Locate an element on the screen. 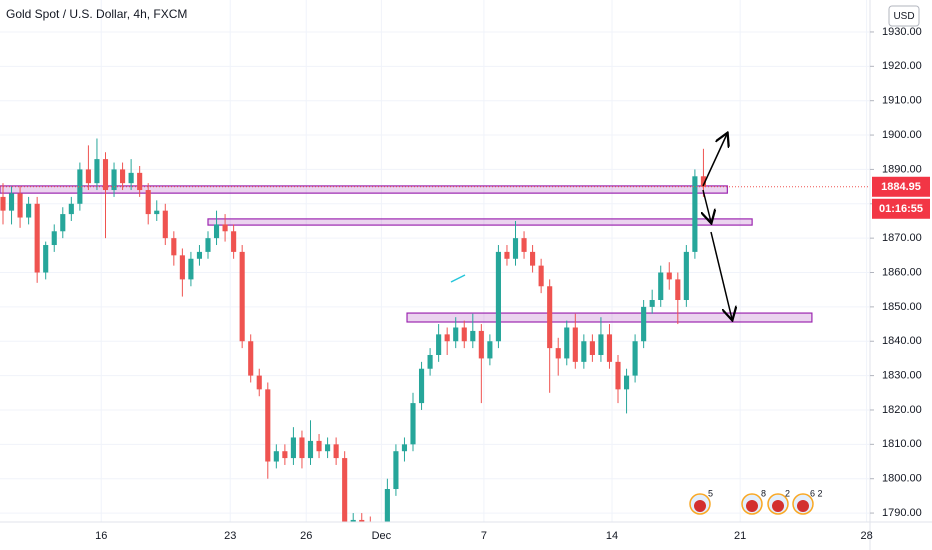 This screenshot has width=932, height=550. y-tick-label: 1800.00 is located at coordinates (902, 479).